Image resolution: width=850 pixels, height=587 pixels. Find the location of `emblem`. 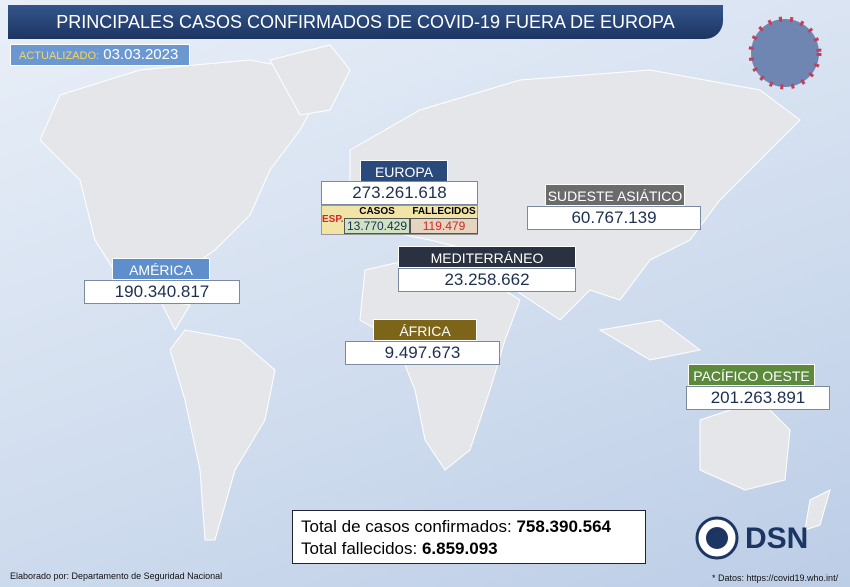

emblem is located at coordinates (717, 538).